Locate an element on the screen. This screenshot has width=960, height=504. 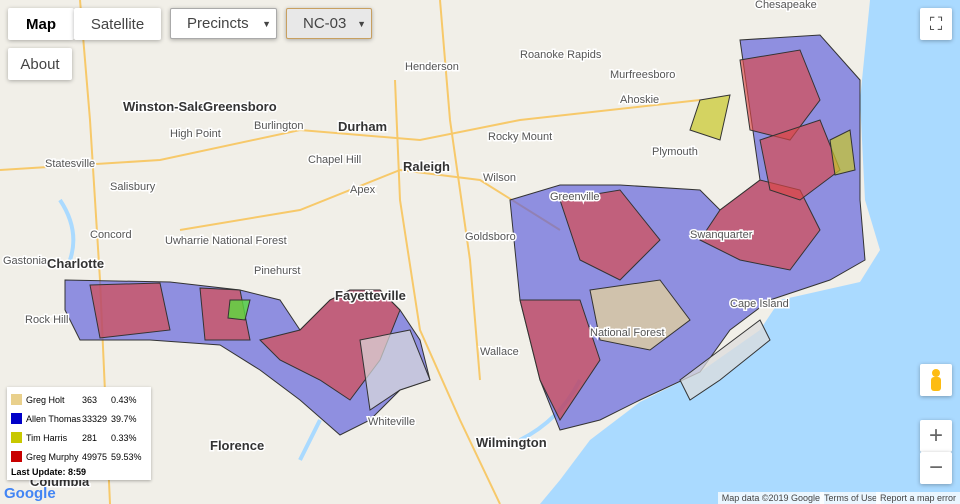
map-label: Cape Island is located at coordinates (759, 304).